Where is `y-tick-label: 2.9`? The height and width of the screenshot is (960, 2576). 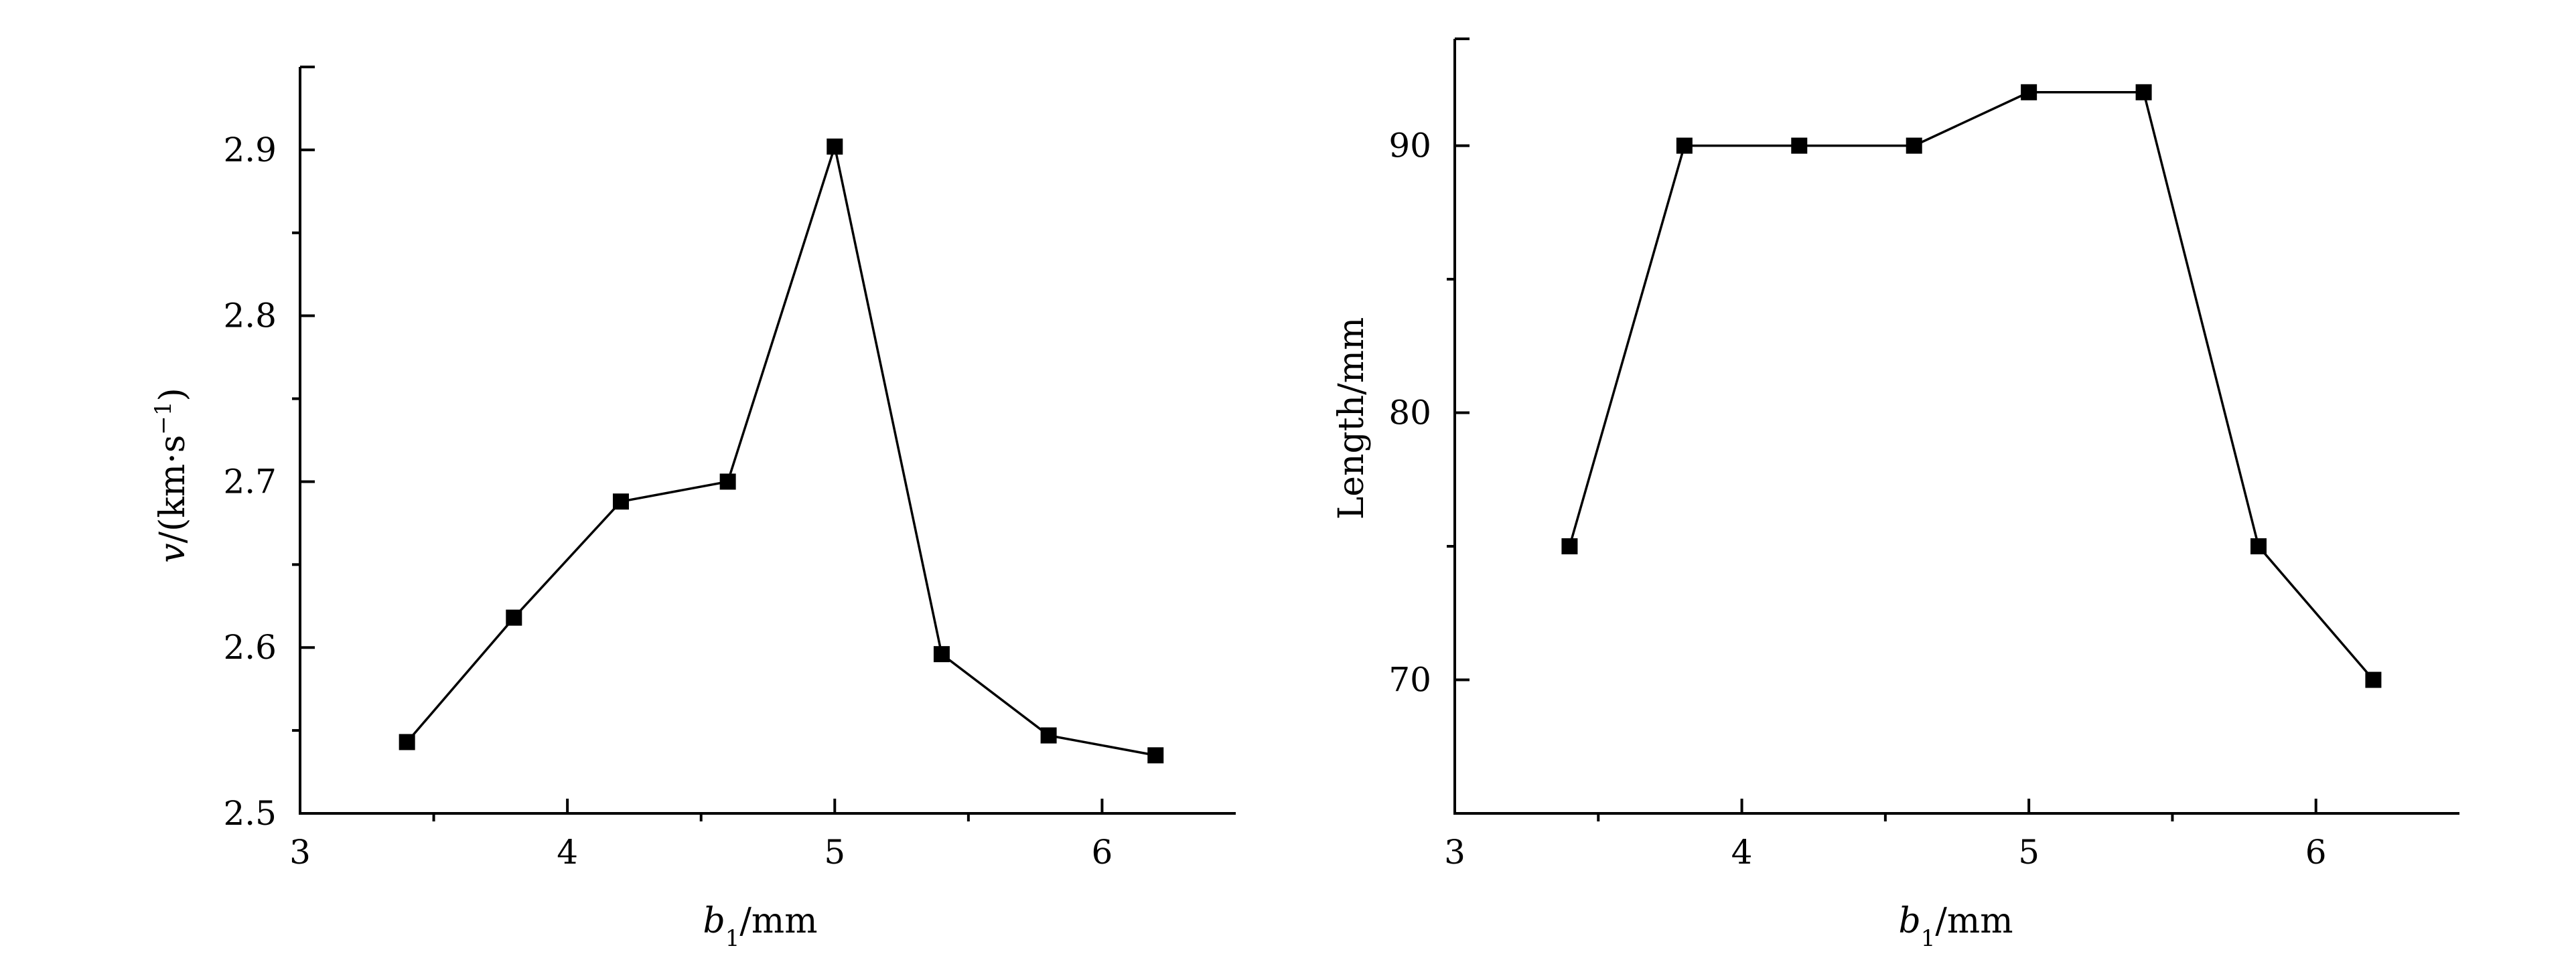 y-tick-label: 2.9 is located at coordinates (250, 150).